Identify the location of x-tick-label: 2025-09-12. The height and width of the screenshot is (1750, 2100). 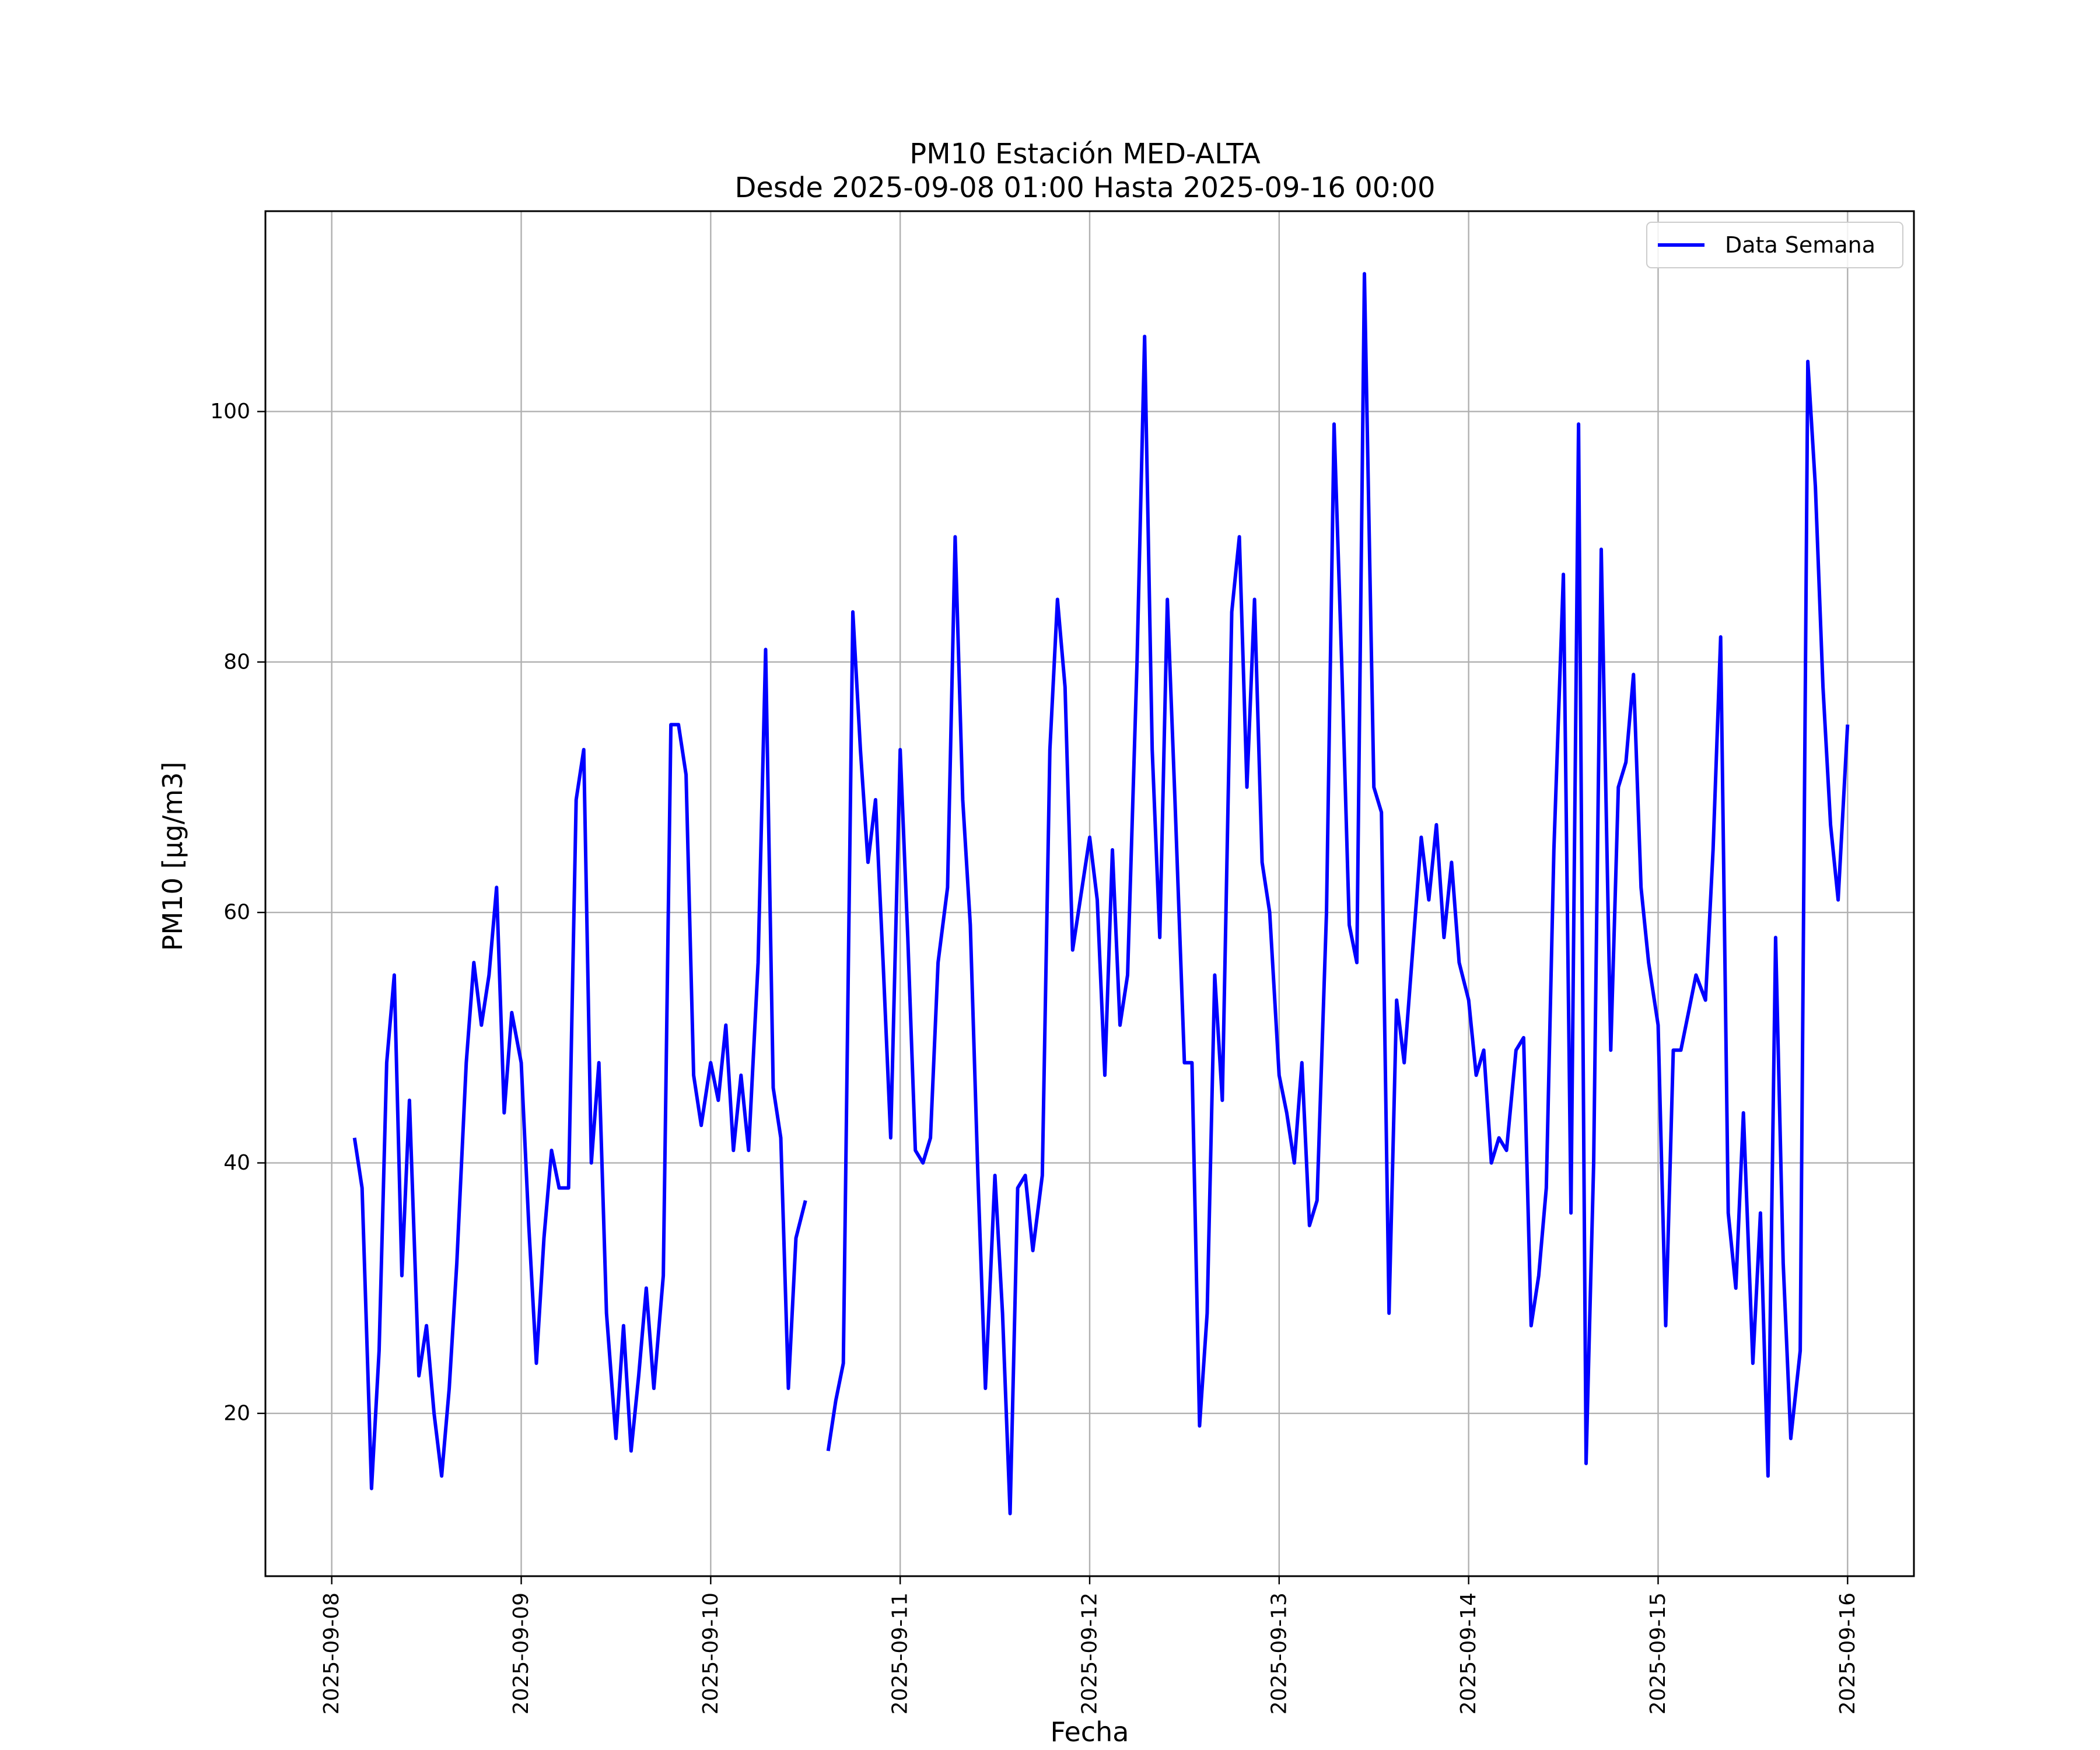
(1090, 1653).